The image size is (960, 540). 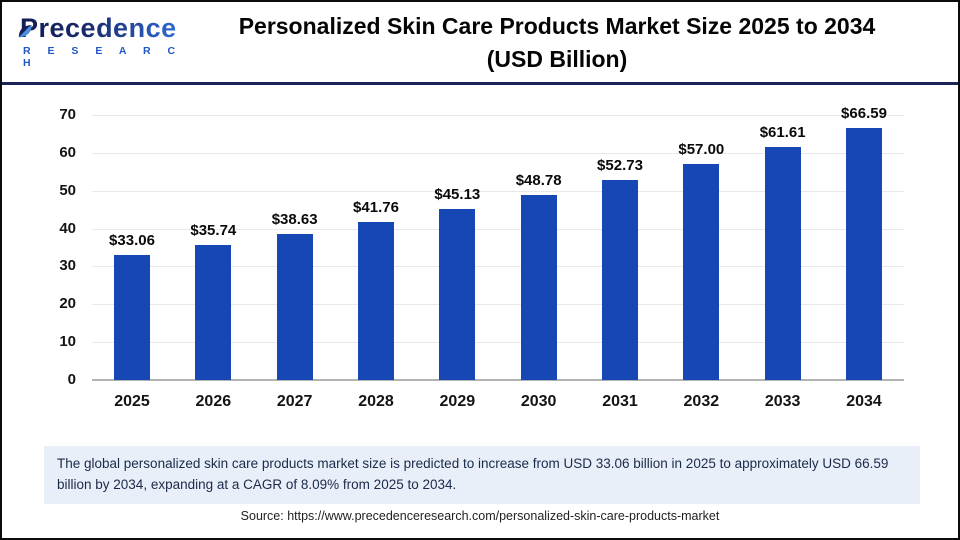 I want to click on x-axis-tick-label: 2031, so click(x=620, y=401).